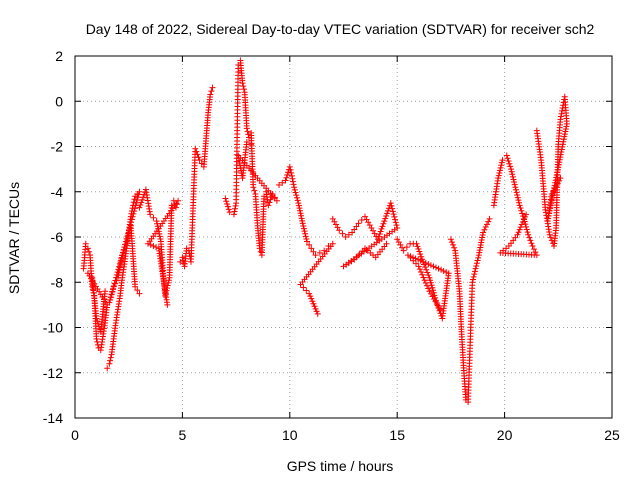  I want to click on y-tick-label: -14, so click(53, 418).